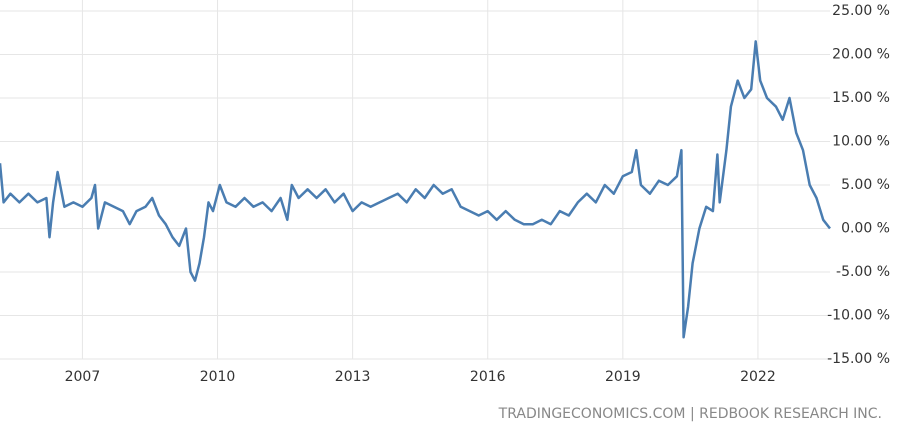 The image size is (900, 432). Describe the element at coordinates (861, 142) in the screenshot. I see `y-tick-label: 10.00 %` at that location.